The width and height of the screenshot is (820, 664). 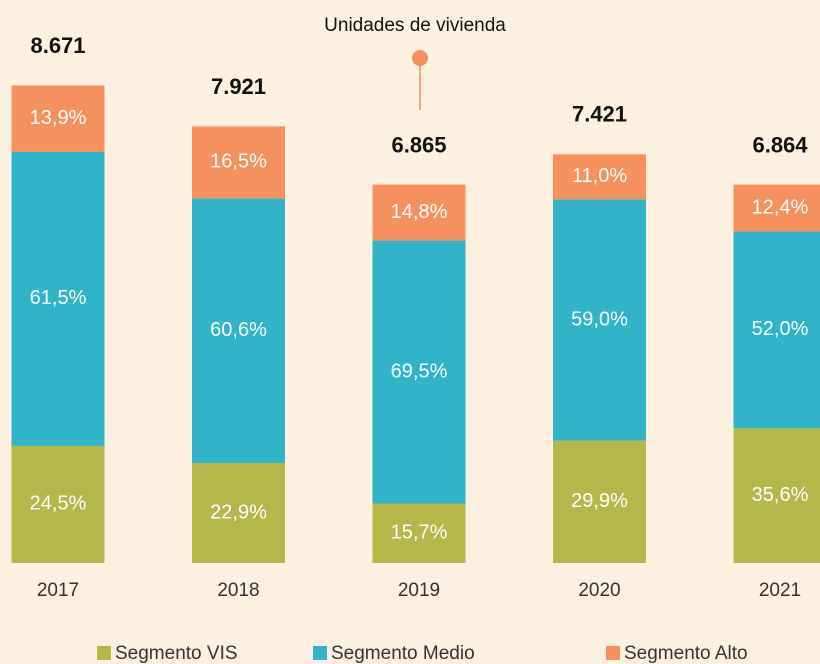 What do you see at coordinates (419, 590) in the screenshot?
I see `x-tick-label: 2019` at bounding box center [419, 590].